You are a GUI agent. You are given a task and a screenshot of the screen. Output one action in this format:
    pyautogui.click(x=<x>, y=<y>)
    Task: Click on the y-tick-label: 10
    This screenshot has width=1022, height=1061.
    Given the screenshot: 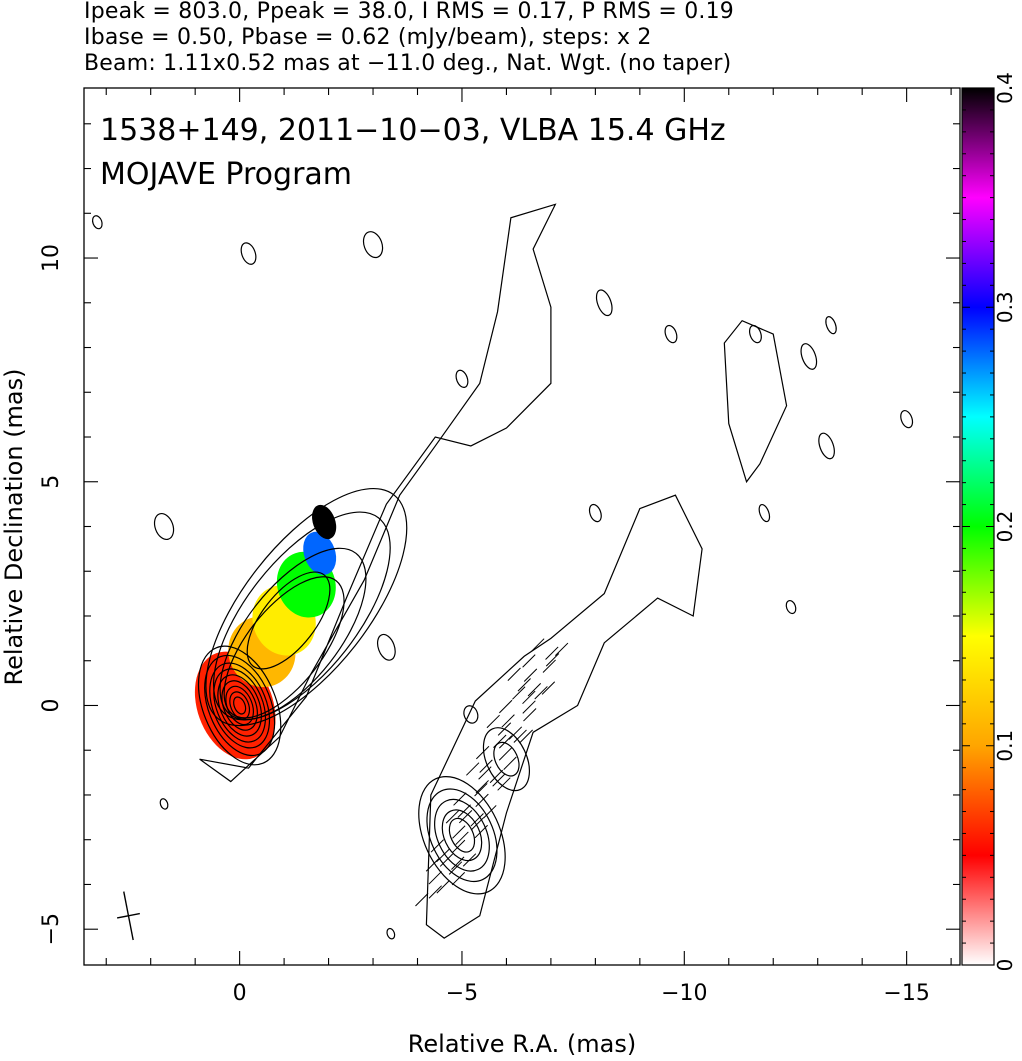 What is the action you would take?
    pyautogui.click(x=51, y=258)
    